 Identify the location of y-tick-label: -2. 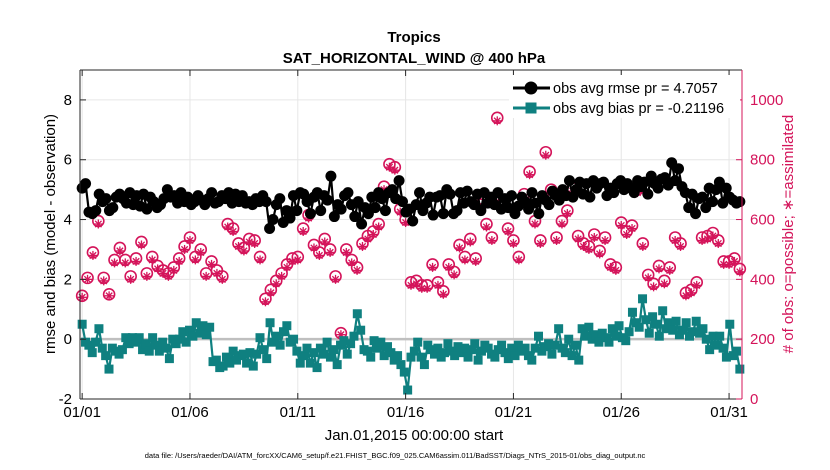
(65, 399).